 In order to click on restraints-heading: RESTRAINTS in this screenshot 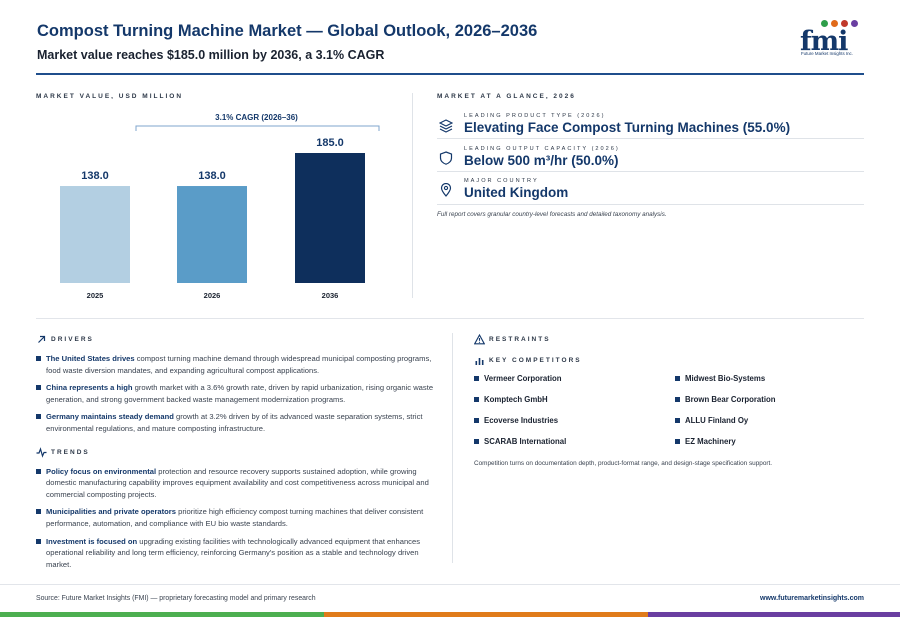, I will do `click(670, 340)`.